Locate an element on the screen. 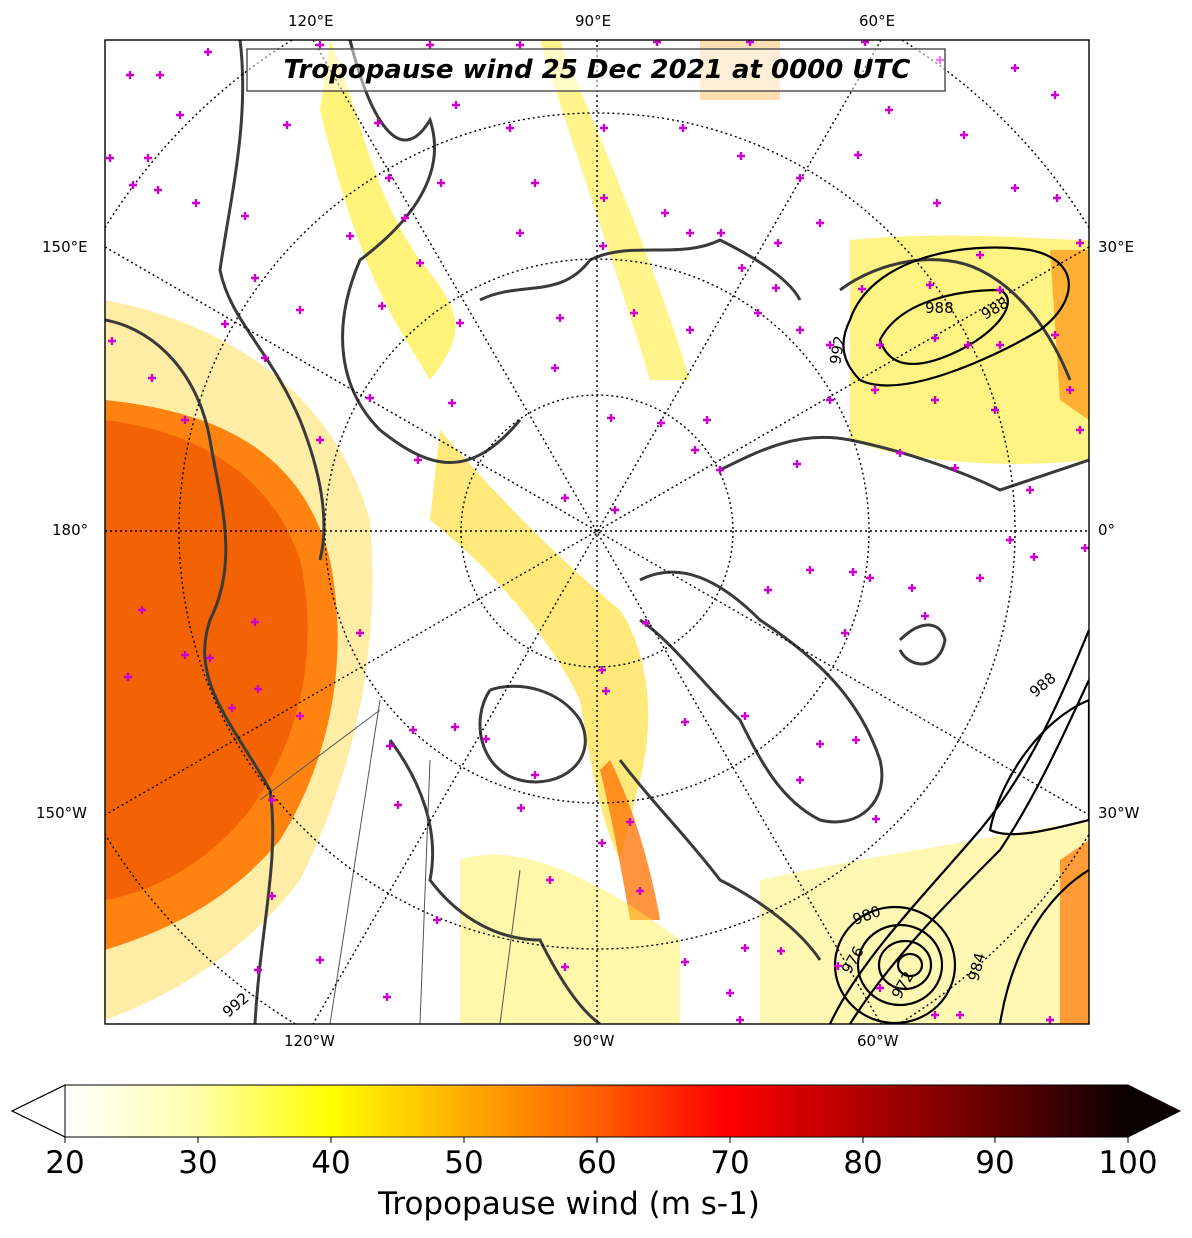 The width and height of the screenshot is (1192, 1238). colorbar-tick: 70 is located at coordinates (730, 1163).